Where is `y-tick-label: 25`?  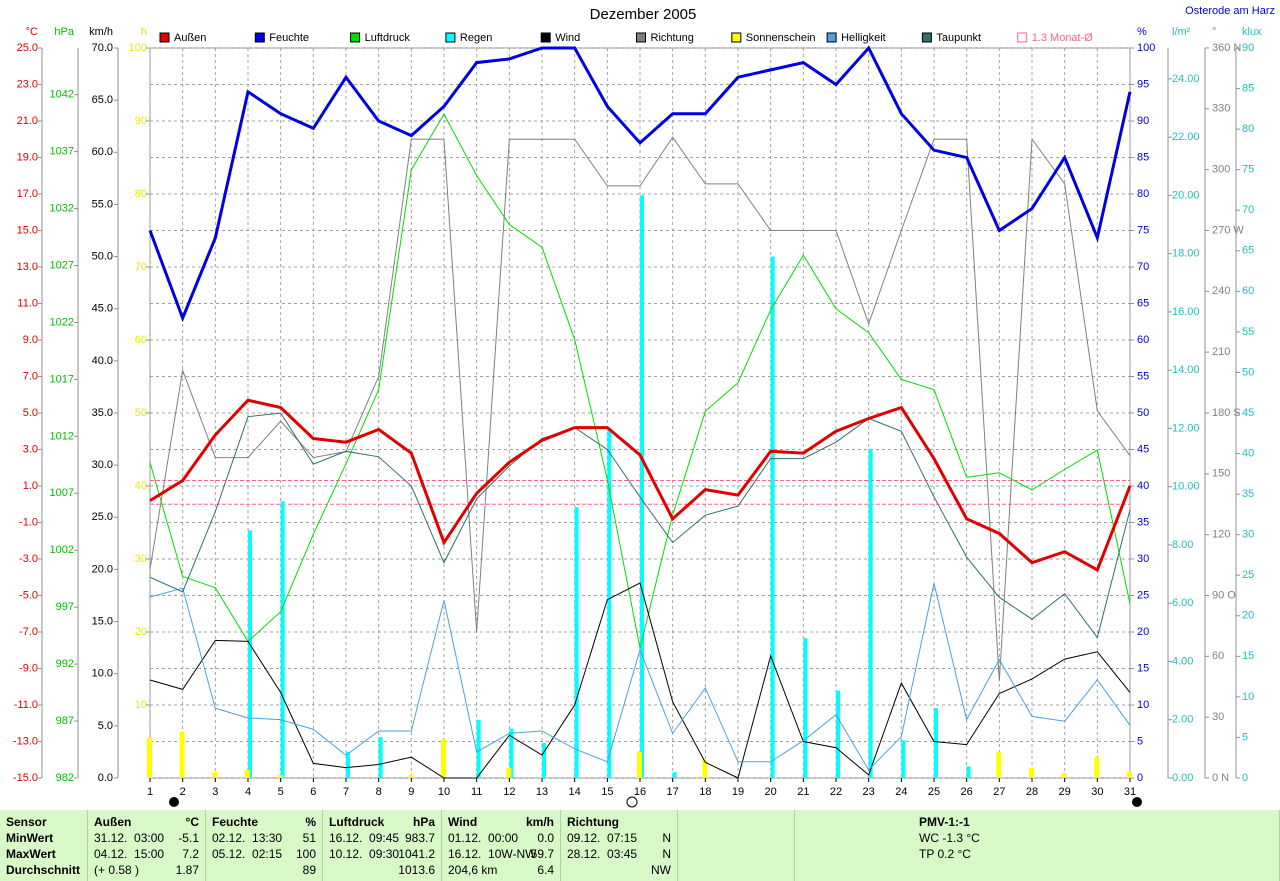
y-tick-label: 25 is located at coordinates (1143, 595).